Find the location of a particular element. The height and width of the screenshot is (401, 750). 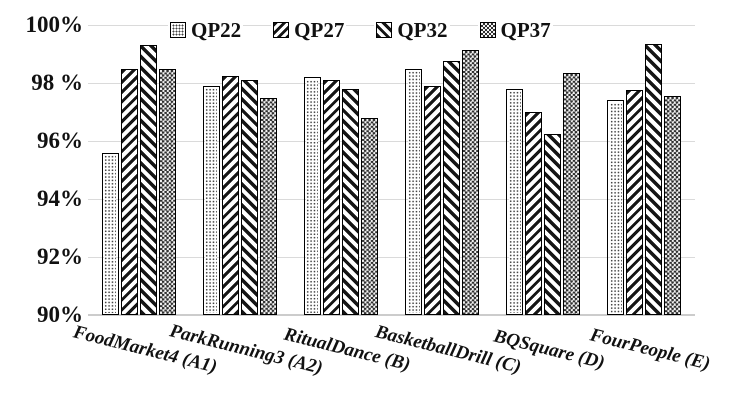

y-axis-tick-label: 98 % is located at coordinates (57, 82).